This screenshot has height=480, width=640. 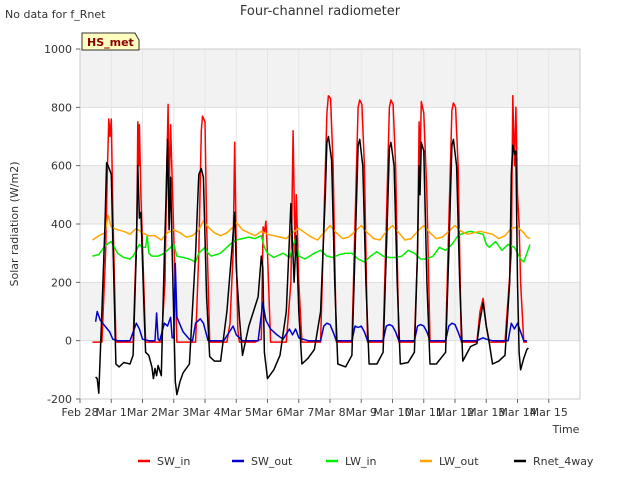 What do you see at coordinates (298, 412) in the screenshot?
I see `x-tick-label: Mar 7` at bounding box center [298, 412].